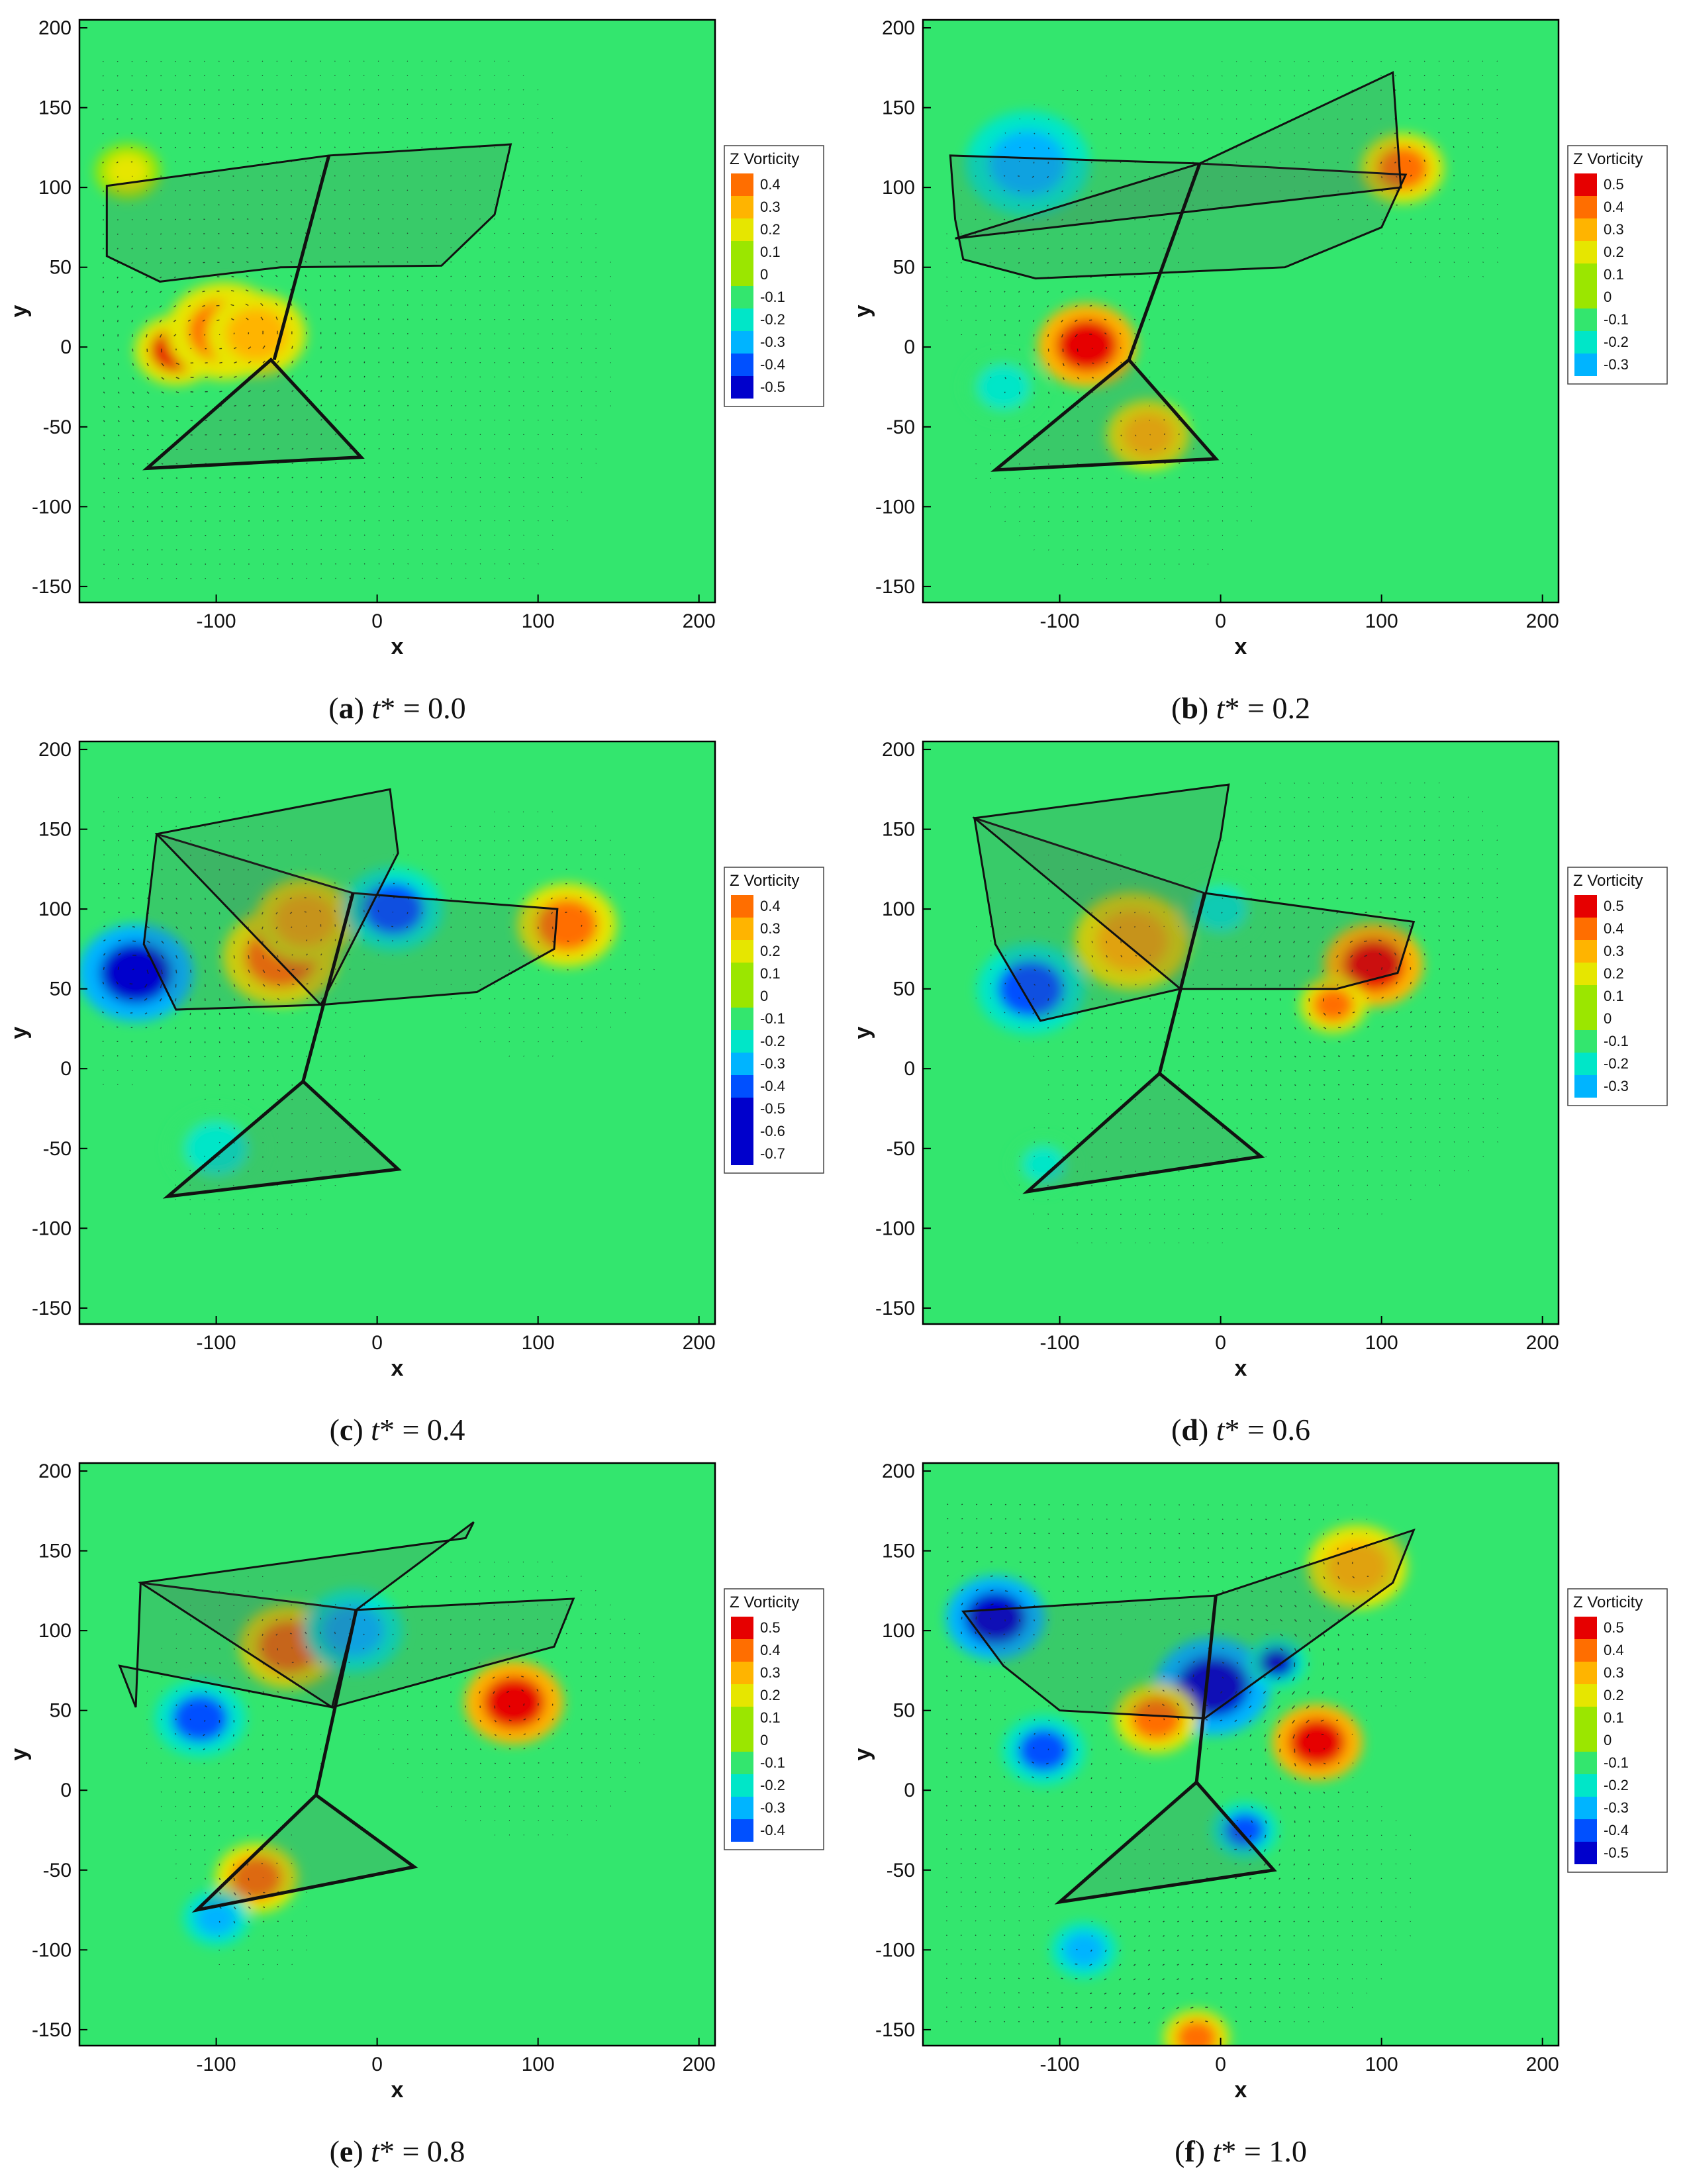 The width and height of the screenshot is (1687, 2184). Describe the element at coordinates (742, 320) in the screenshot. I see `colorbar-swatch` at that location.